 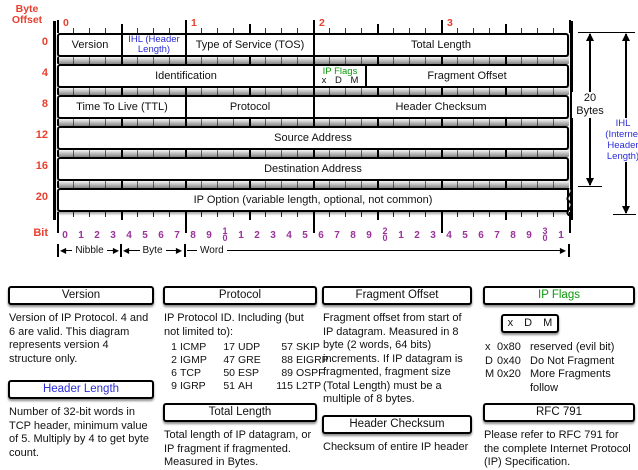 What do you see at coordinates (174, 386) in the screenshot?
I see `protocol-number: 9` at bounding box center [174, 386].